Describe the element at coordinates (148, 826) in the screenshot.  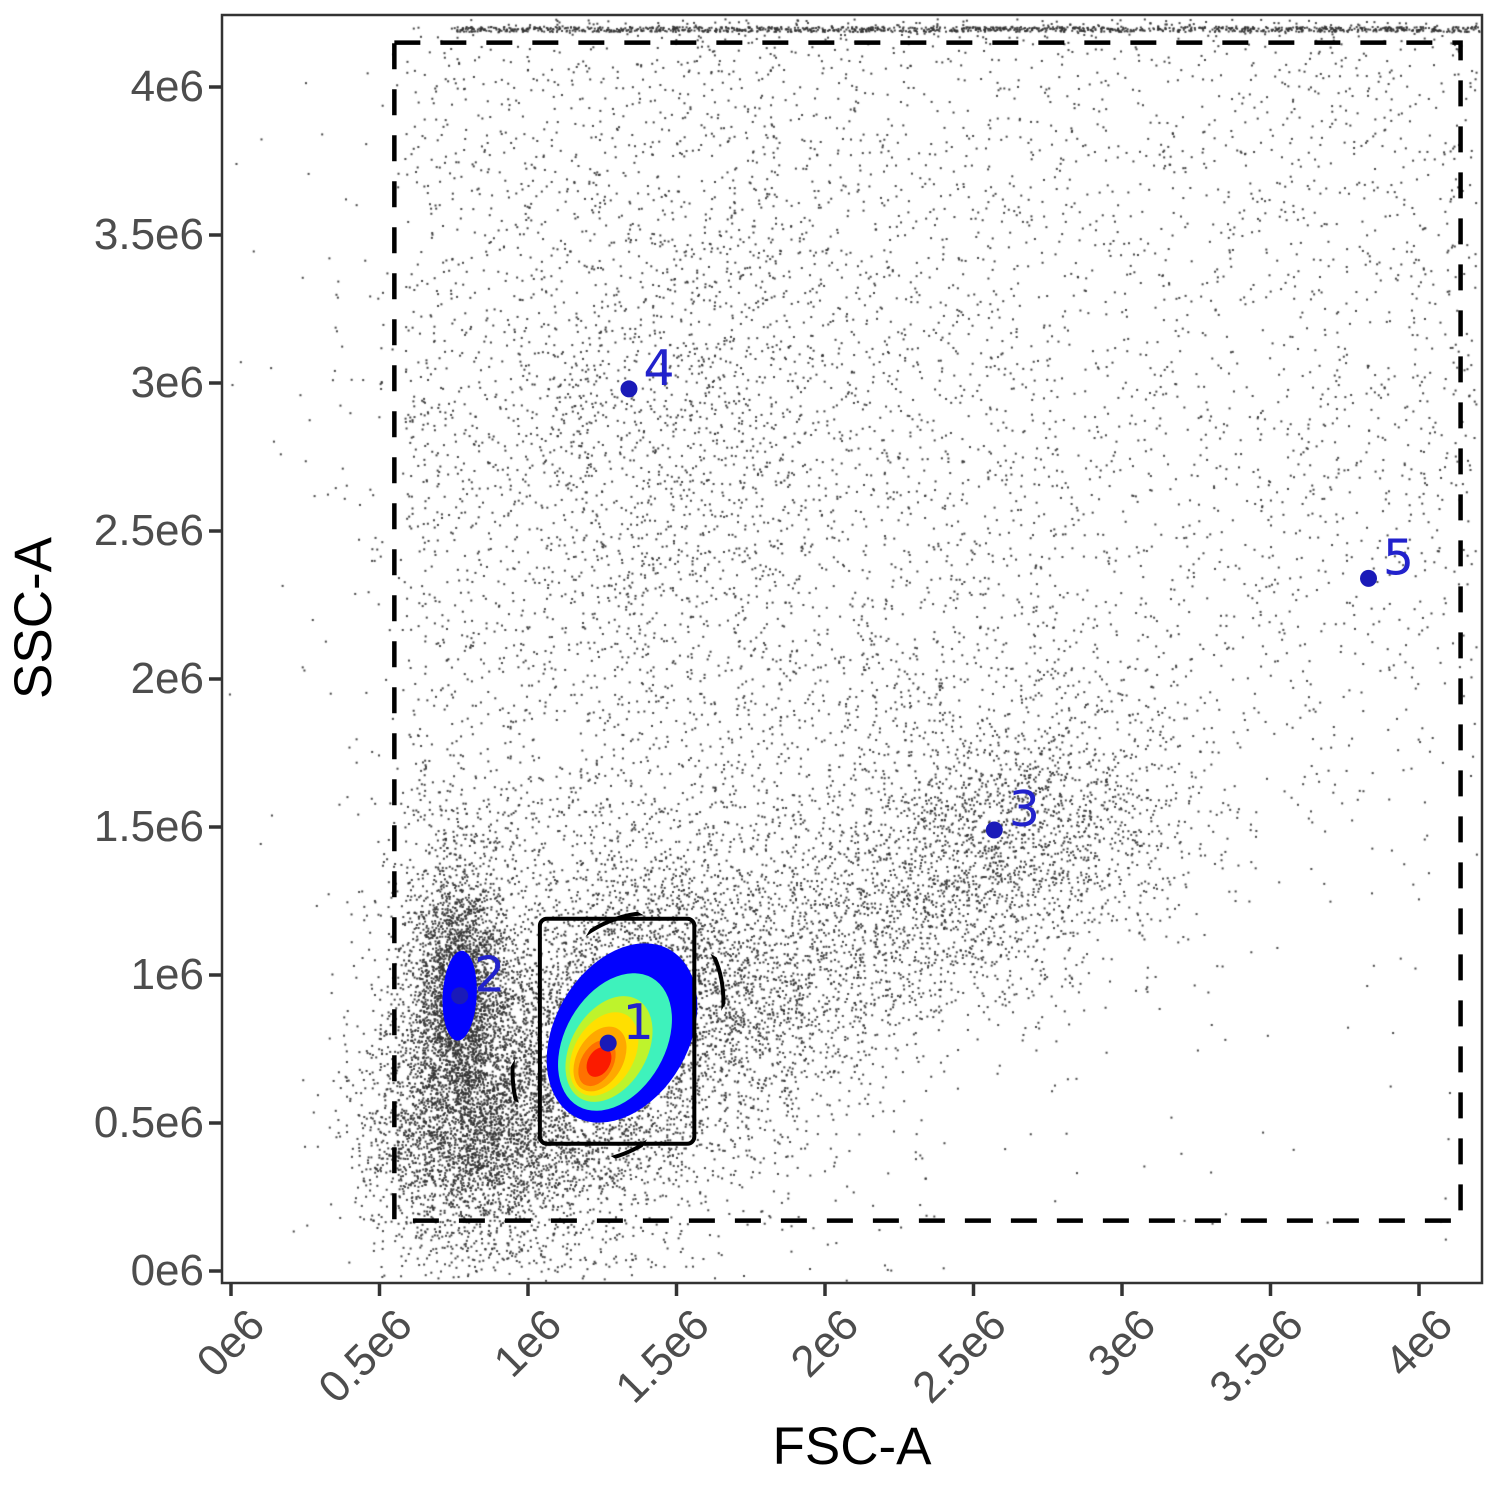
I see `y-tick-label: 1.5e6` at that location.